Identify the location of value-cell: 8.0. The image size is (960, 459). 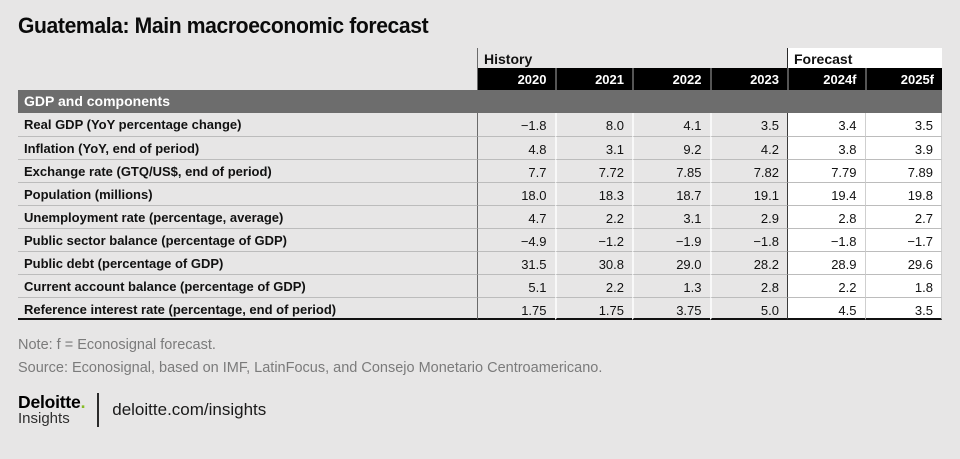
(593, 124).